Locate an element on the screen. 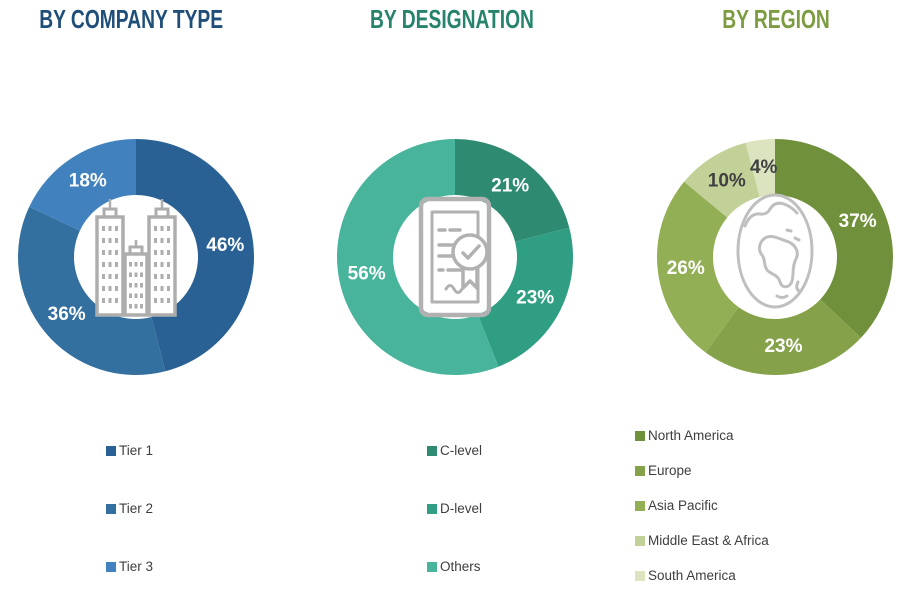 This screenshot has height=594, width=900. legend-label: North America is located at coordinates (691, 436).